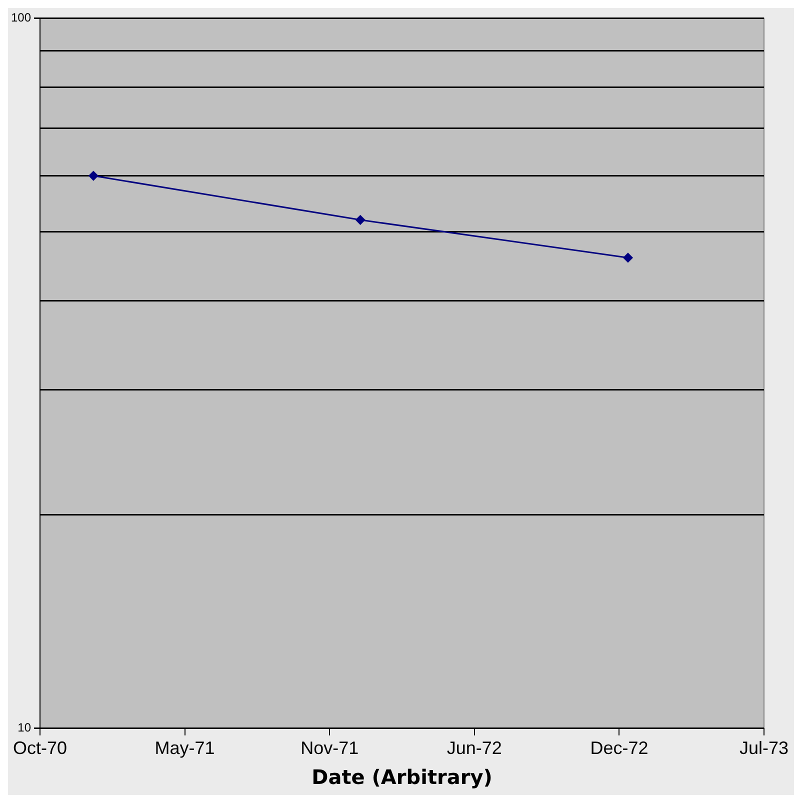  I want to click on x-tick-label: May-71, so click(184, 748).